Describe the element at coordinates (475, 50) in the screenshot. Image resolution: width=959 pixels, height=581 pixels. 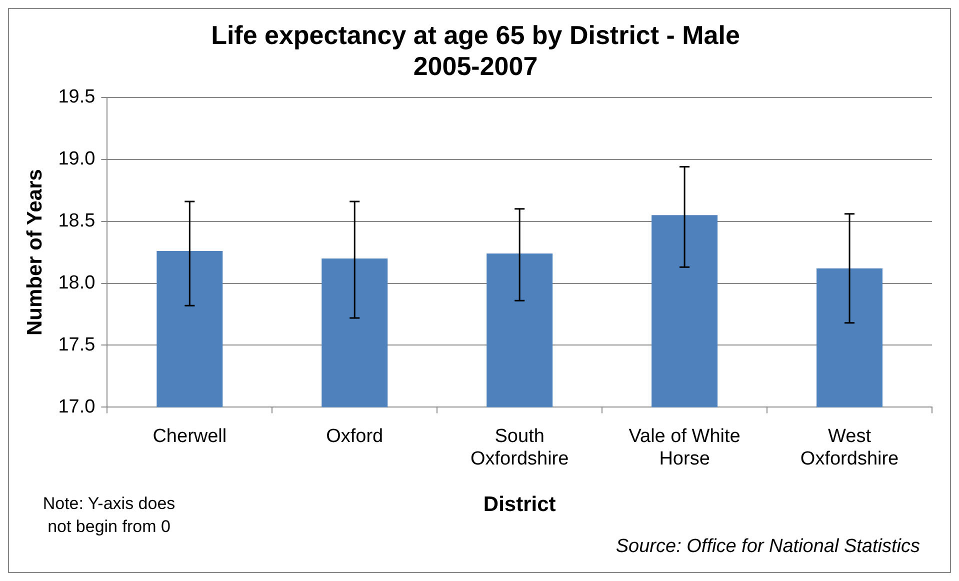
I see `chart-title: Life expectancy at age 65 by District - Male 2005-2007` at that location.